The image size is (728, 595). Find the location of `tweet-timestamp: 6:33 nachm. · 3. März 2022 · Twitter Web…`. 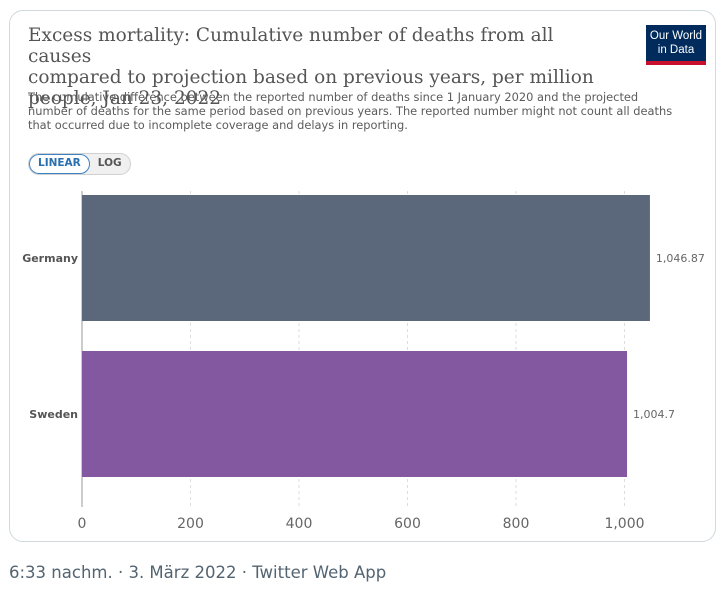

tweet-timestamp: 6:33 nachm. · 3. März 2022 · Twitter Web… is located at coordinates (198, 572).